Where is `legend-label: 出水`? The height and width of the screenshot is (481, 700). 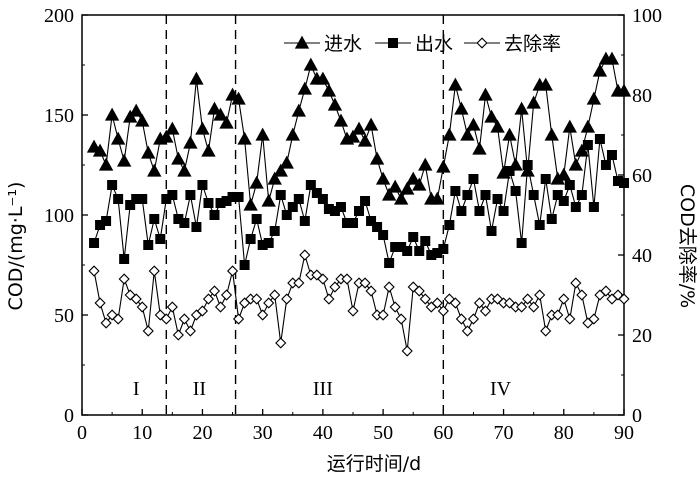 legend-label: 出水 is located at coordinates (434, 44).